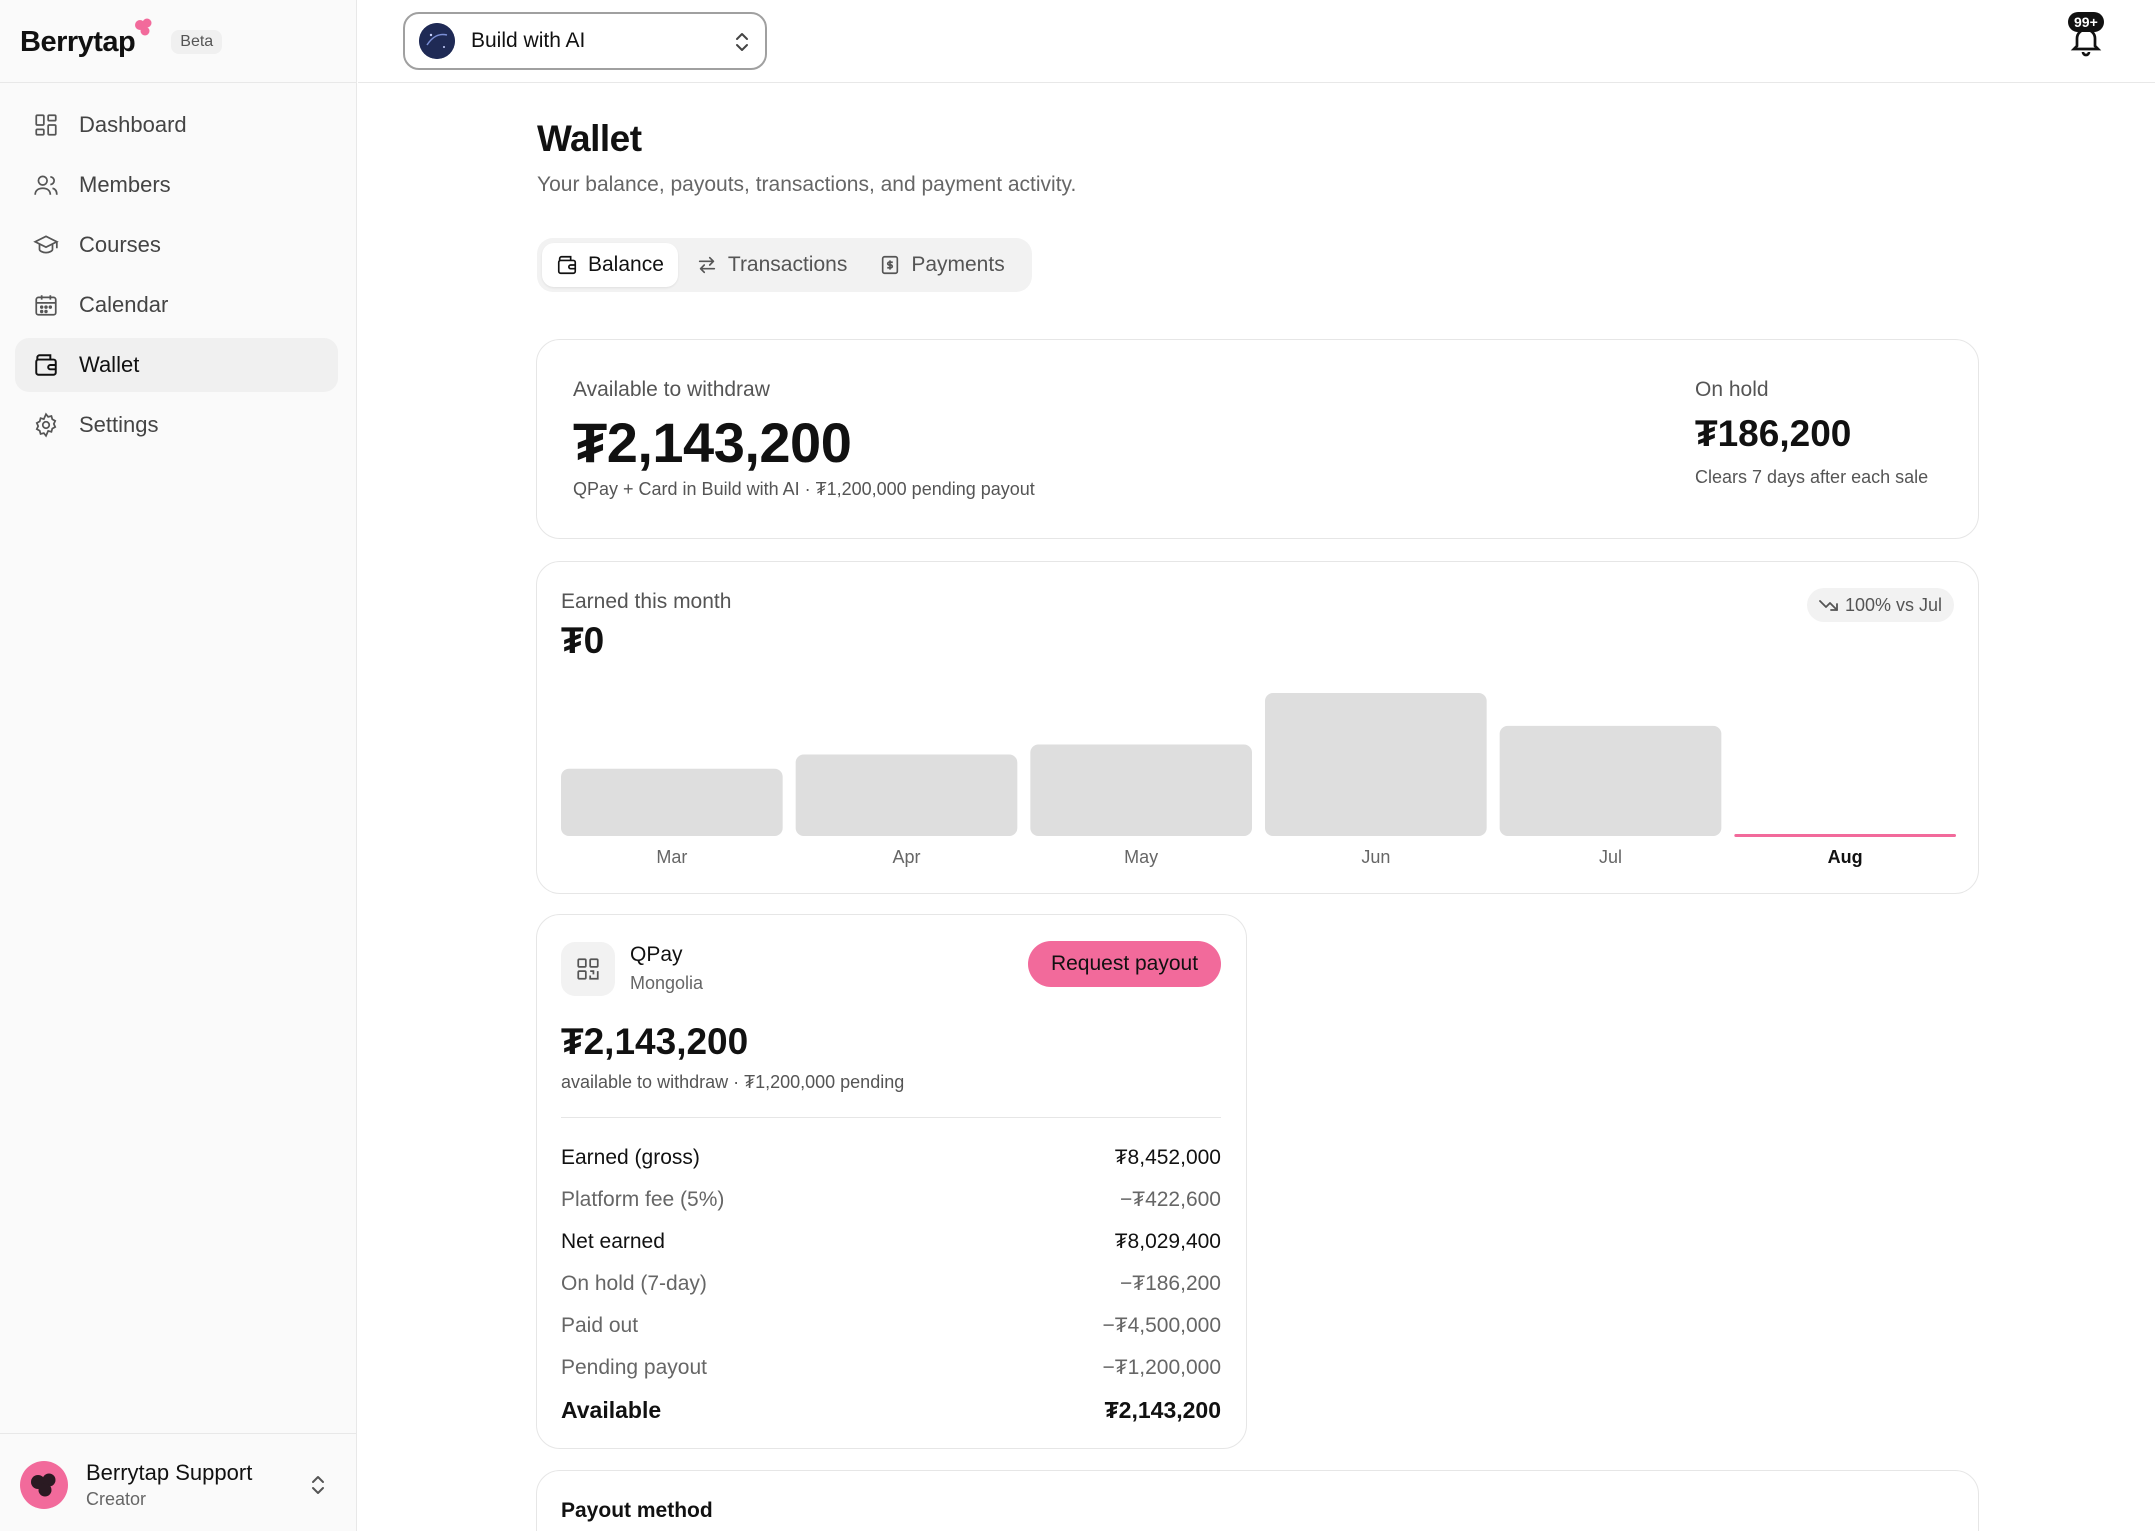 The image size is (2155, 1531). I want to click on project-avatar, so click(437, 41).